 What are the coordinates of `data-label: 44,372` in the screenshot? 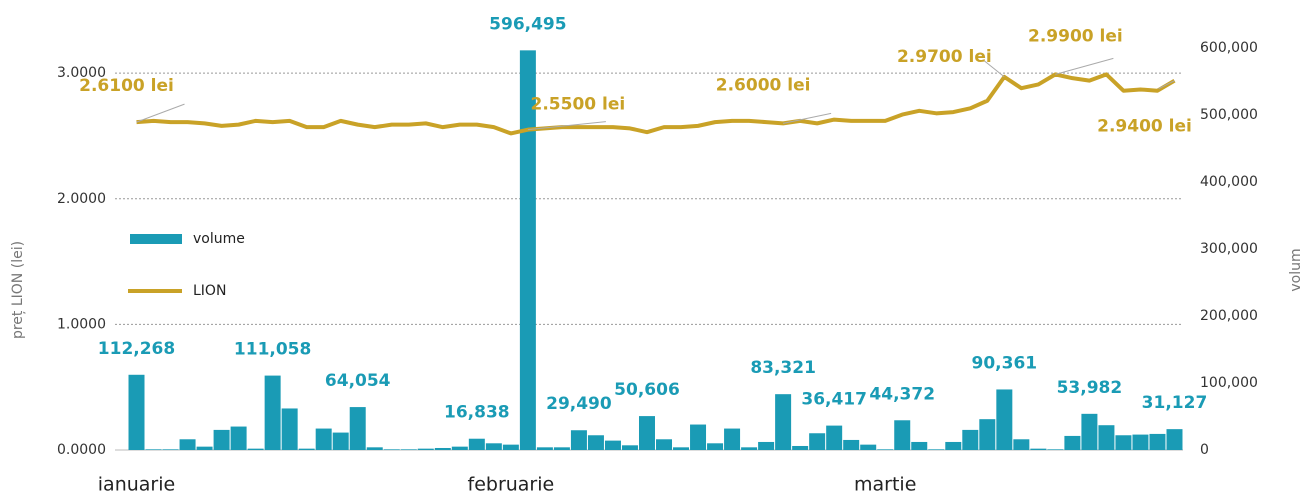 It's located at (902, 394).